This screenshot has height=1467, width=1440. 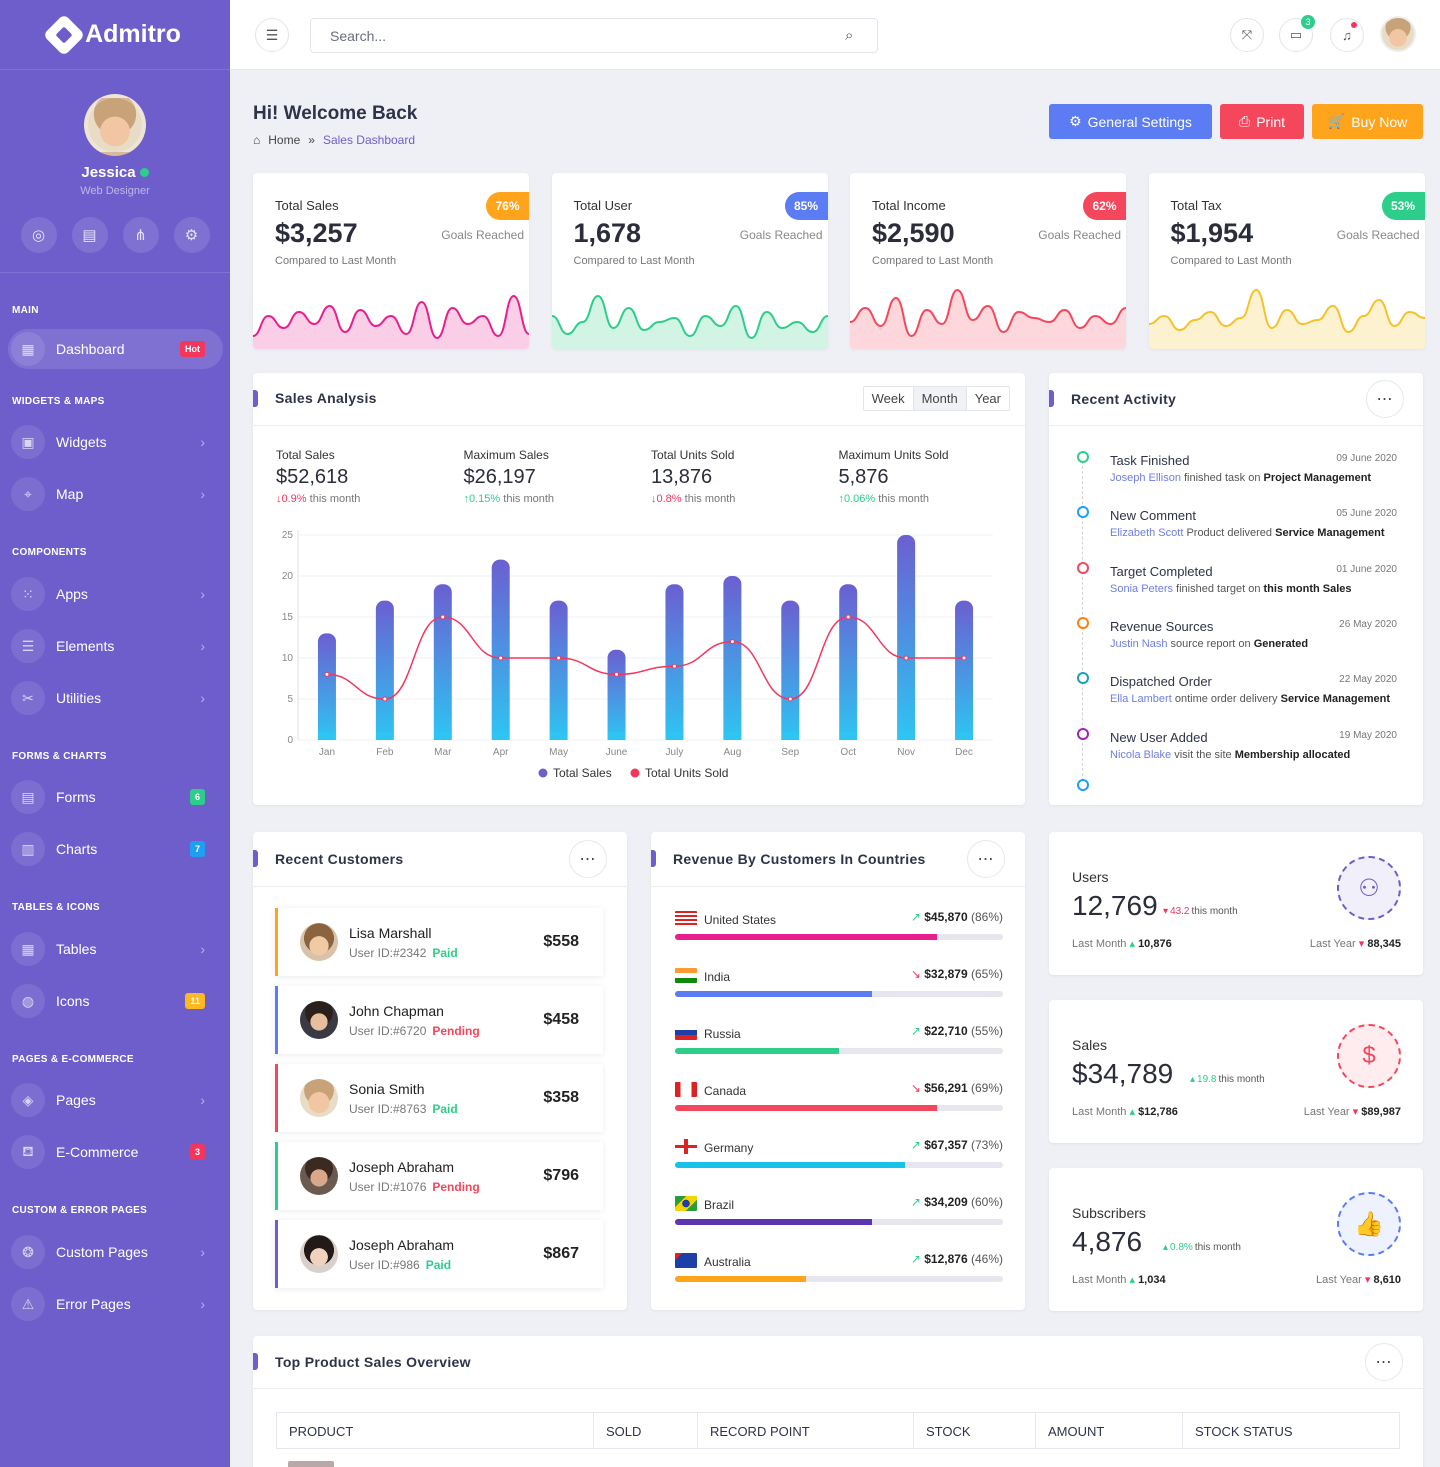 What do you see at coordinates (987, 398) in the screenshot?
I see `tab-year: Year` at bounding box center [987, 398].